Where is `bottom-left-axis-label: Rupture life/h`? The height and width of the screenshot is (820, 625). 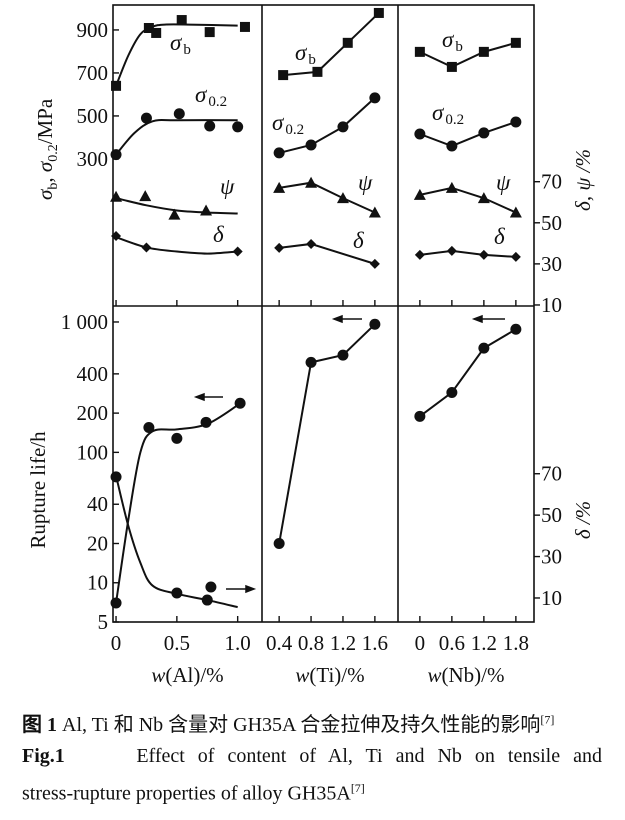
bottom-left-axis-label: Rupture life/h is located at coordinates (38, 490).